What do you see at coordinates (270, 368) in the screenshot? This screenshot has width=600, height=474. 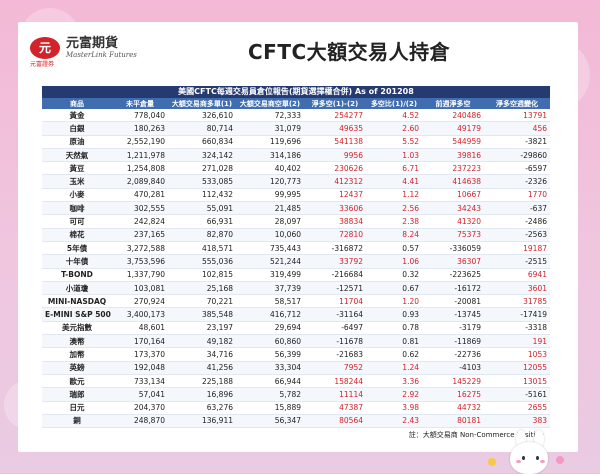 I see `cell-short: 33,304` at bounding box center [270, 368].